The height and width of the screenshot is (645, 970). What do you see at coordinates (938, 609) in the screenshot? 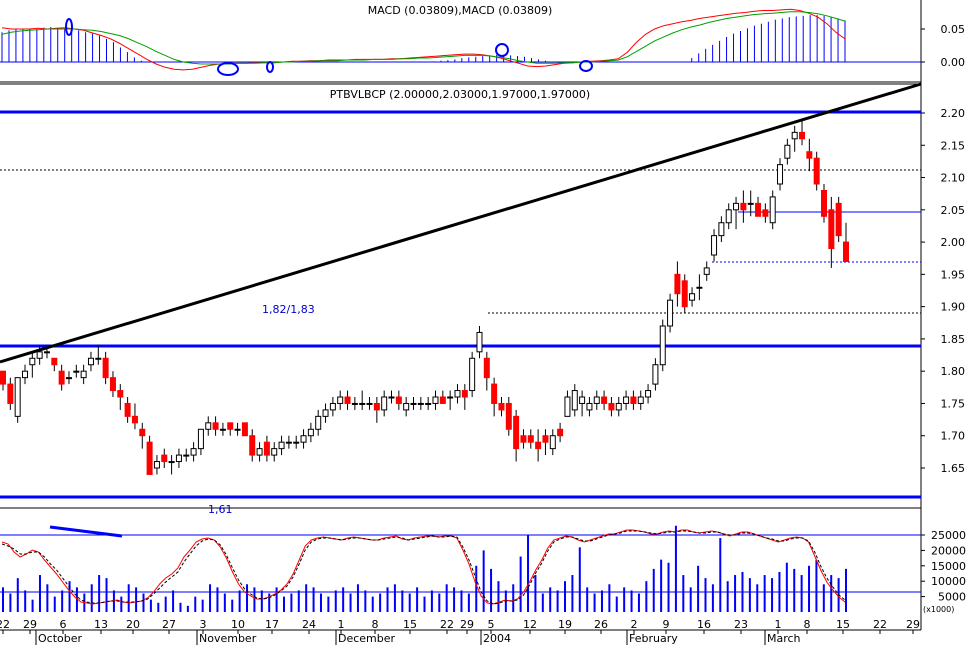
I see `volume-unit: (x1000)` at bounding box center [938, 609].